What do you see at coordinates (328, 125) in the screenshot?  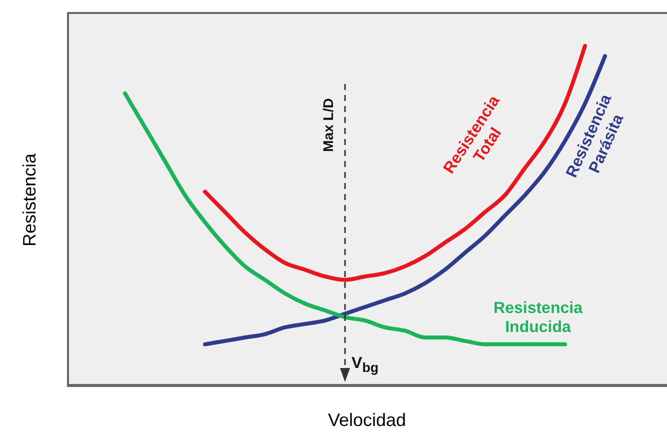 I see `annotation: Max L/D` at bounding box center [328, 125].